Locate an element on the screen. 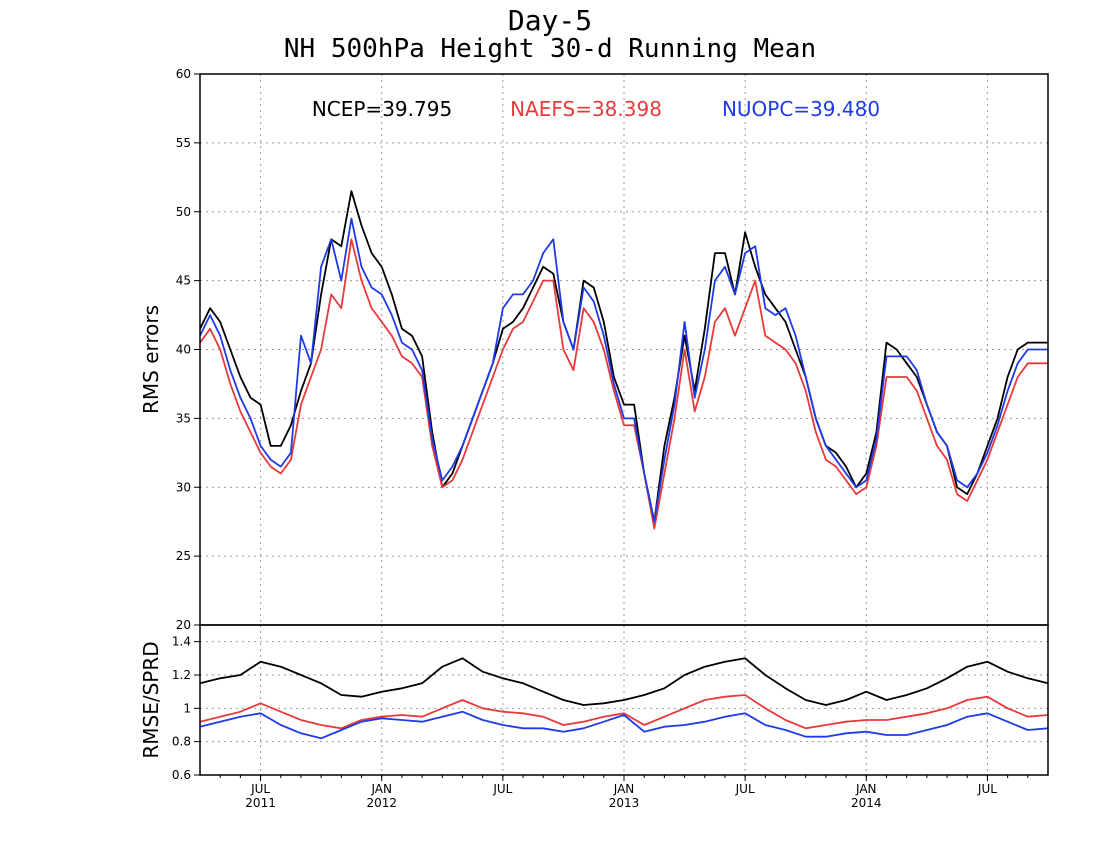 This screenshot has height=850, width=1100. xtick-year-label: 2013 is located at coordinates (624, 803).